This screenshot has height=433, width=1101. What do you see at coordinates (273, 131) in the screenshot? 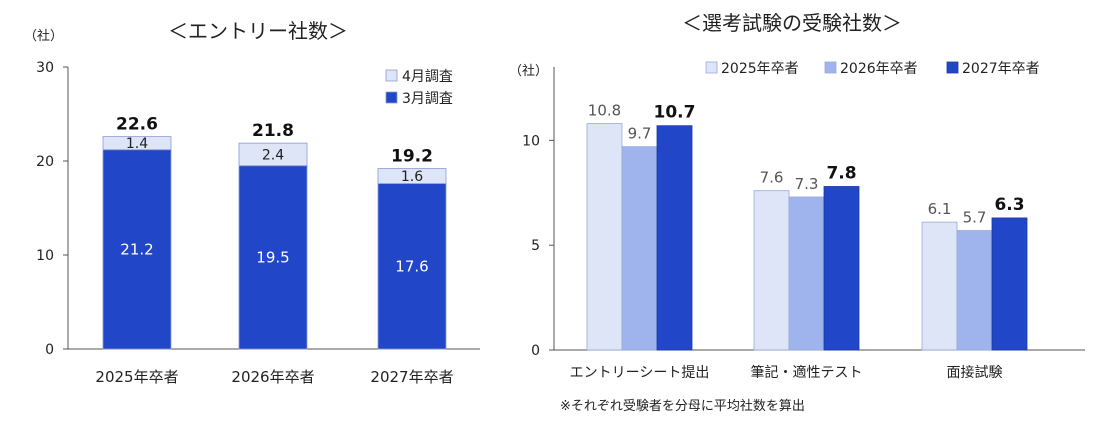
I see `bar-total-label: 21.8` at bounding box center [273, 131].